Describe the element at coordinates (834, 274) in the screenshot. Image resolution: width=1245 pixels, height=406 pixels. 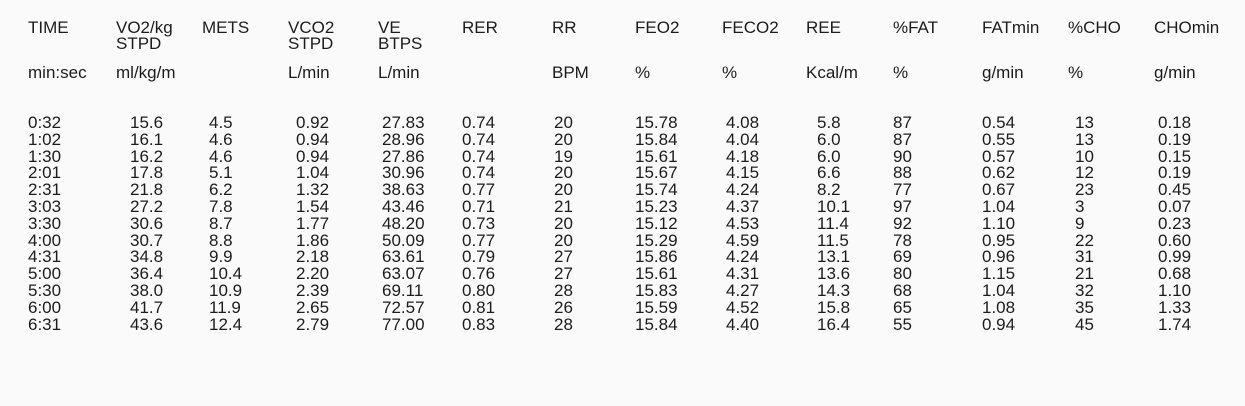
I see `table-cell: 13.6` at that location.